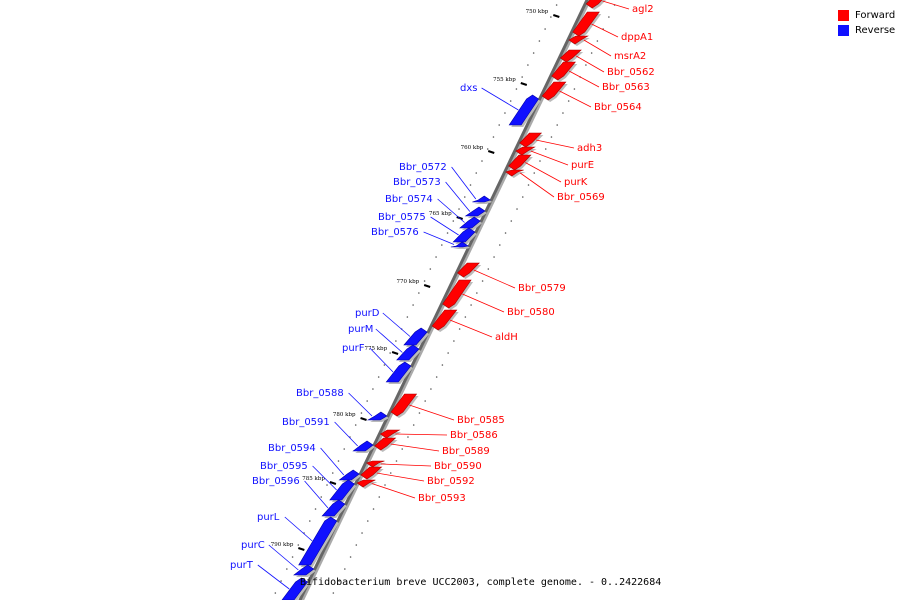 This screenshot has width=900, height=600. I want to click on gene-label: Bbr_0594, so click(292, 448).